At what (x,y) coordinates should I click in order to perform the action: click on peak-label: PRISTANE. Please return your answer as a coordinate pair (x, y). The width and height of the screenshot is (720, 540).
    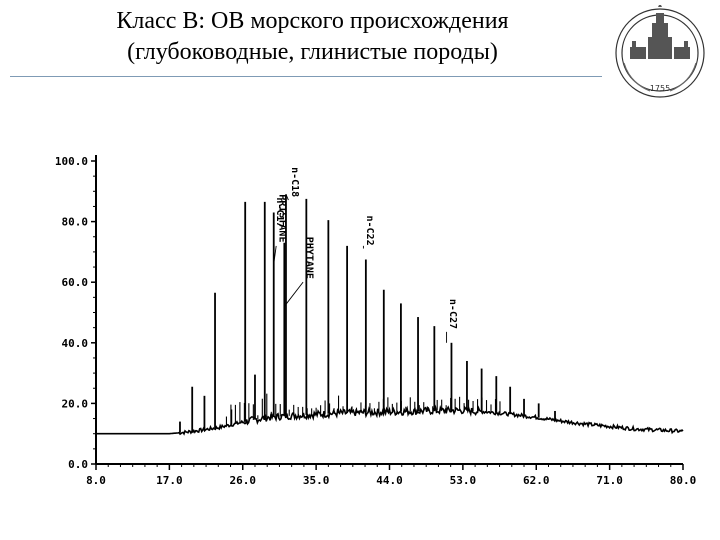
    Looking at the image, I should click on (282, 218).